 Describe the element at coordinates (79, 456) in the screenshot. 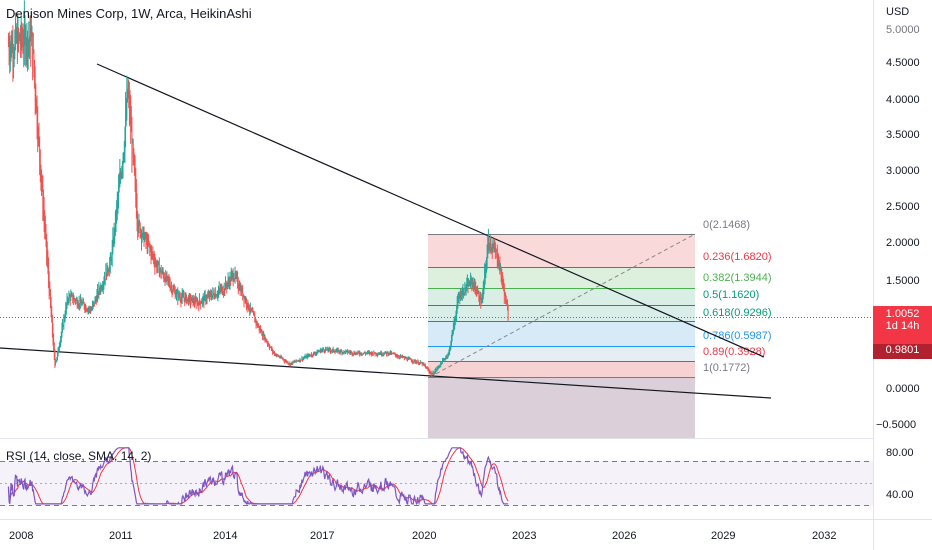

I see `rsi-legend: RSI (14, close, SMA, 14, 2)` at that location.